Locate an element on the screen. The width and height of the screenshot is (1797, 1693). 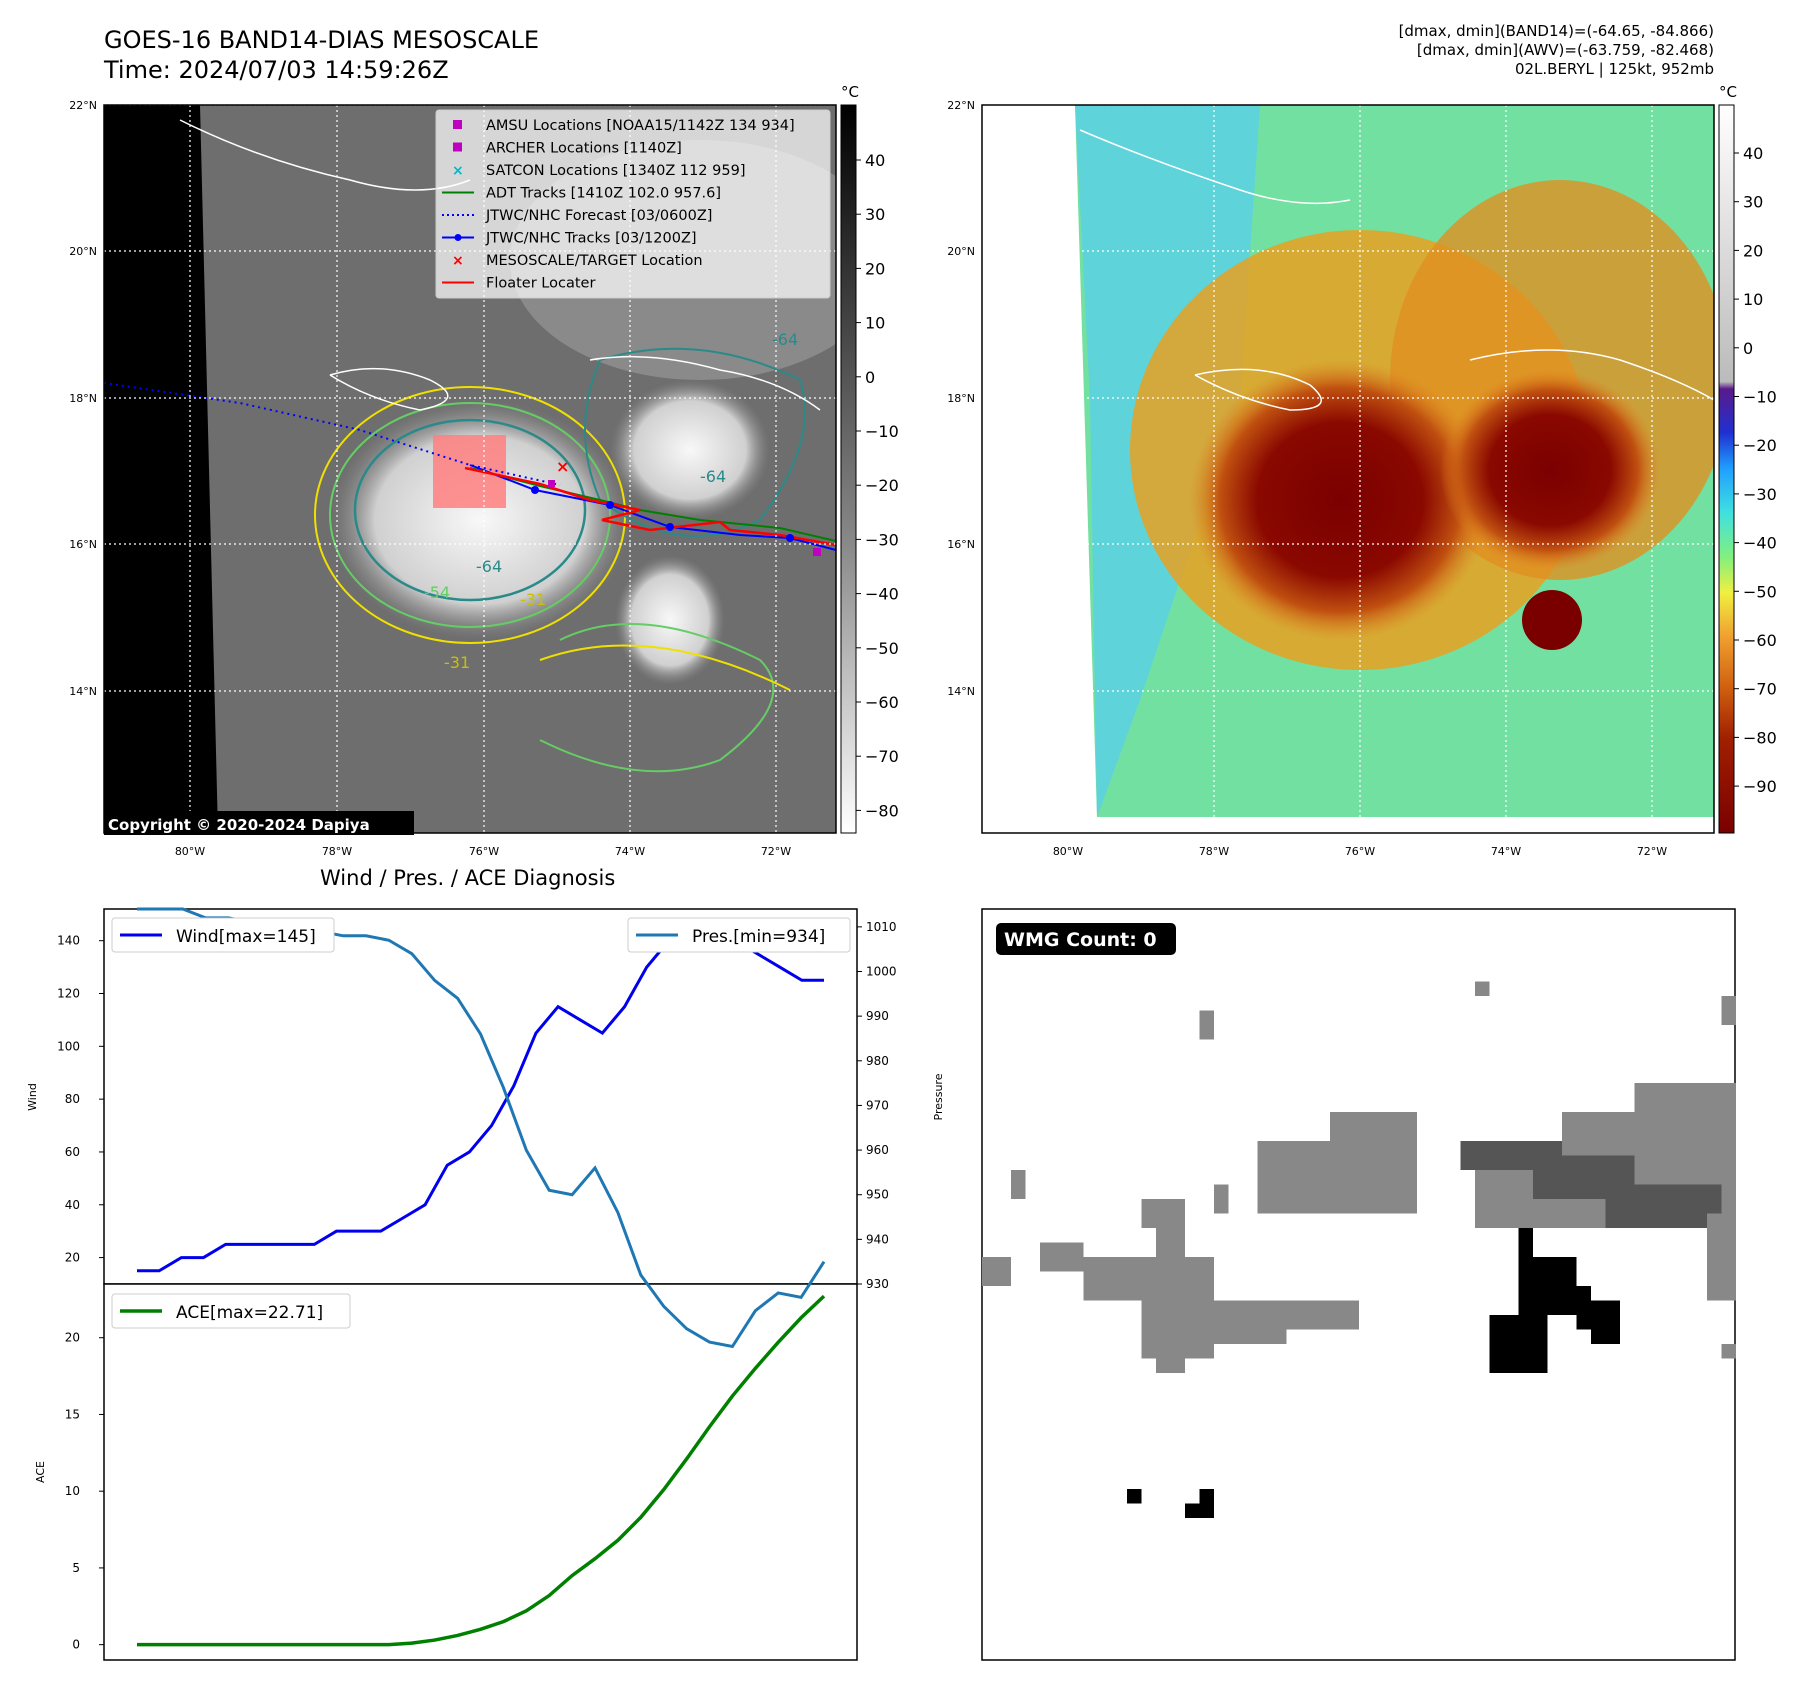
colorbar-tick-label: 20 is located at coordinates (1753, 250).